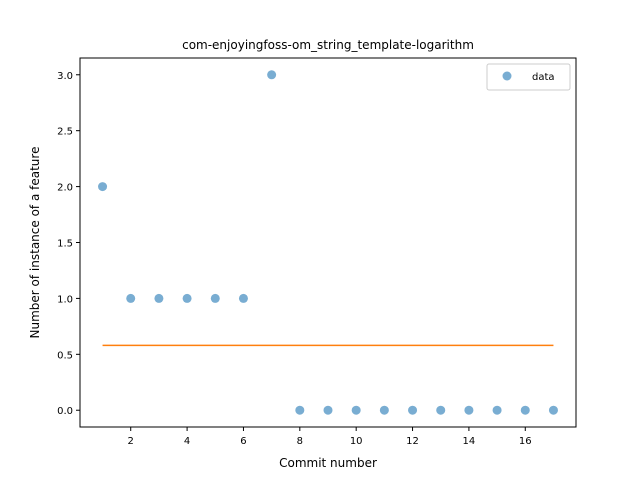 Image resolution: width=640 pixels, height=480 pixels. What do you see at coordinates (131, 441) in the screenshot?
I see `x-tick-label: 2` at bounding box center [131, 441].